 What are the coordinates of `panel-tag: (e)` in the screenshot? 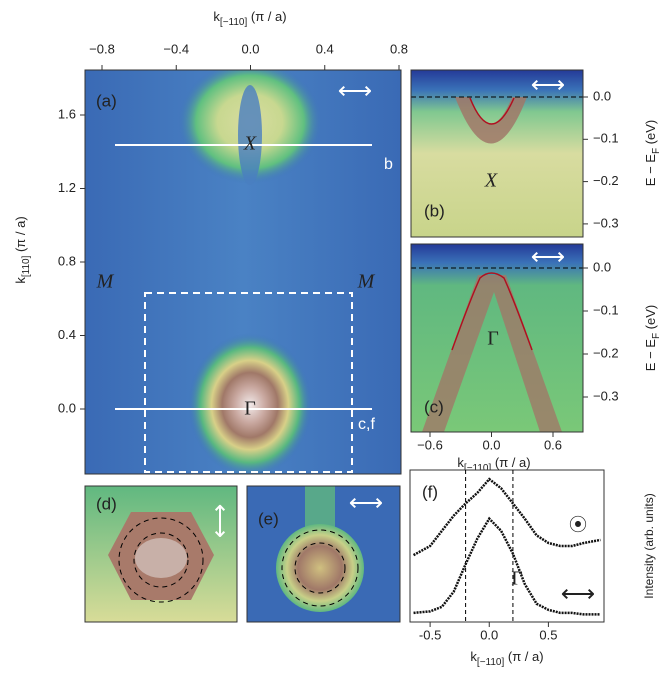 It's located at (268, 518).